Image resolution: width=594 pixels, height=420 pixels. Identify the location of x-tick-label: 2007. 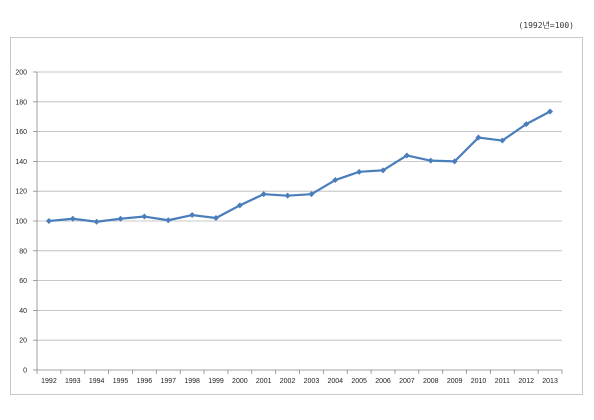
(407, 381).